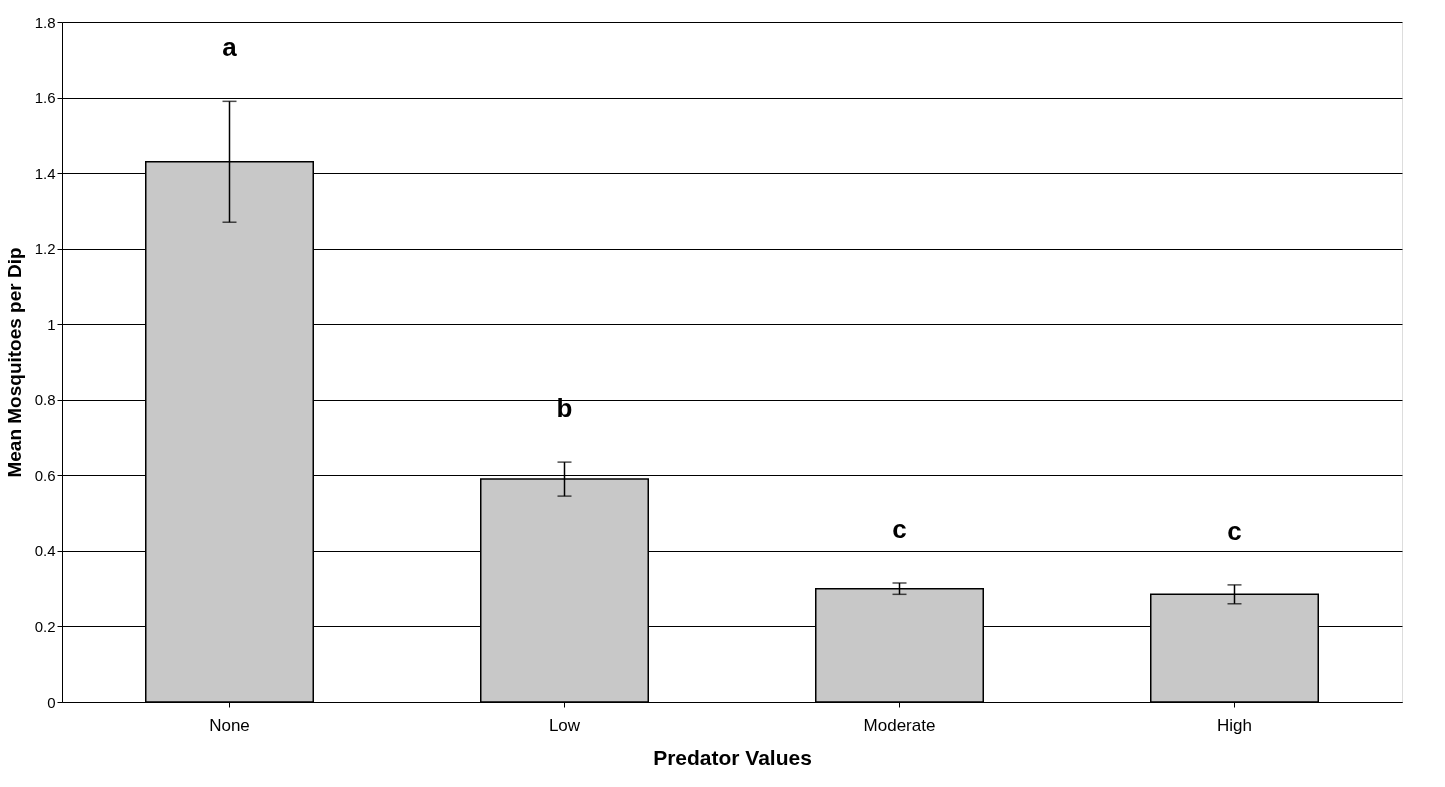 Image resolution: width=1445 pixels, height=787 pixels. What do you see at coordinates (45, 626) in the screenshot?
I see `y-tick-label: 0.2` at bounding box center [45, 626].